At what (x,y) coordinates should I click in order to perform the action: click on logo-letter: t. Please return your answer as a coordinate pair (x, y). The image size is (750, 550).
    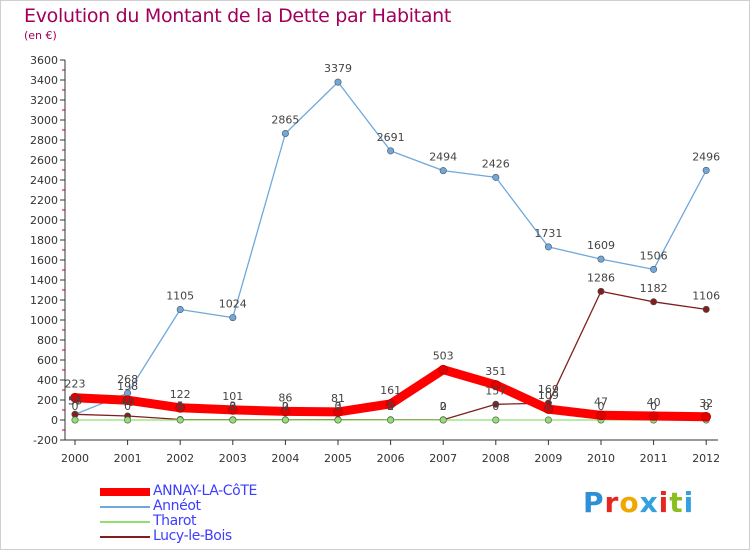
    Looking at the image, I should click on (676, 502).